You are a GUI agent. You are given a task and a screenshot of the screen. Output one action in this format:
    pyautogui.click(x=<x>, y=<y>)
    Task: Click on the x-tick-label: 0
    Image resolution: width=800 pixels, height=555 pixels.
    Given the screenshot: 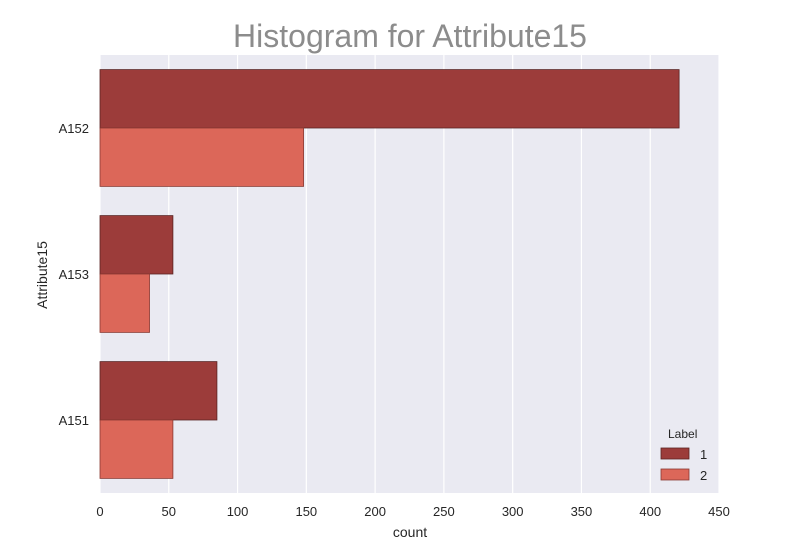 What is the action you would take?
    pyautogui.click(x=99, y=511)
    